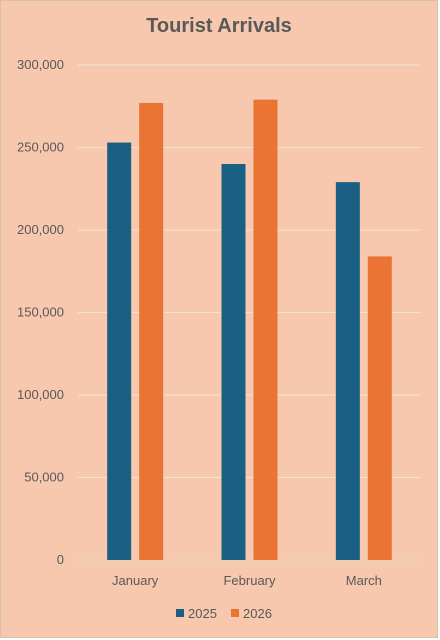 This screenshot has width=440, height=640. Describe the element at coordinates (265, 330) in the screenshot. I see `bar-2026-february` at that location.